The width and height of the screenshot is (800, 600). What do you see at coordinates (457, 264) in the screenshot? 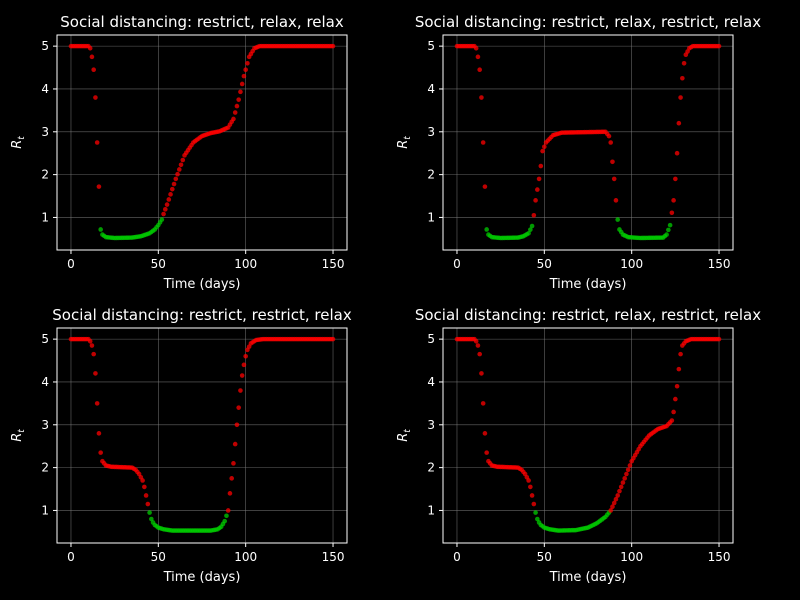
I see `x-tick-label: 0` at bounding box center [457, 264].